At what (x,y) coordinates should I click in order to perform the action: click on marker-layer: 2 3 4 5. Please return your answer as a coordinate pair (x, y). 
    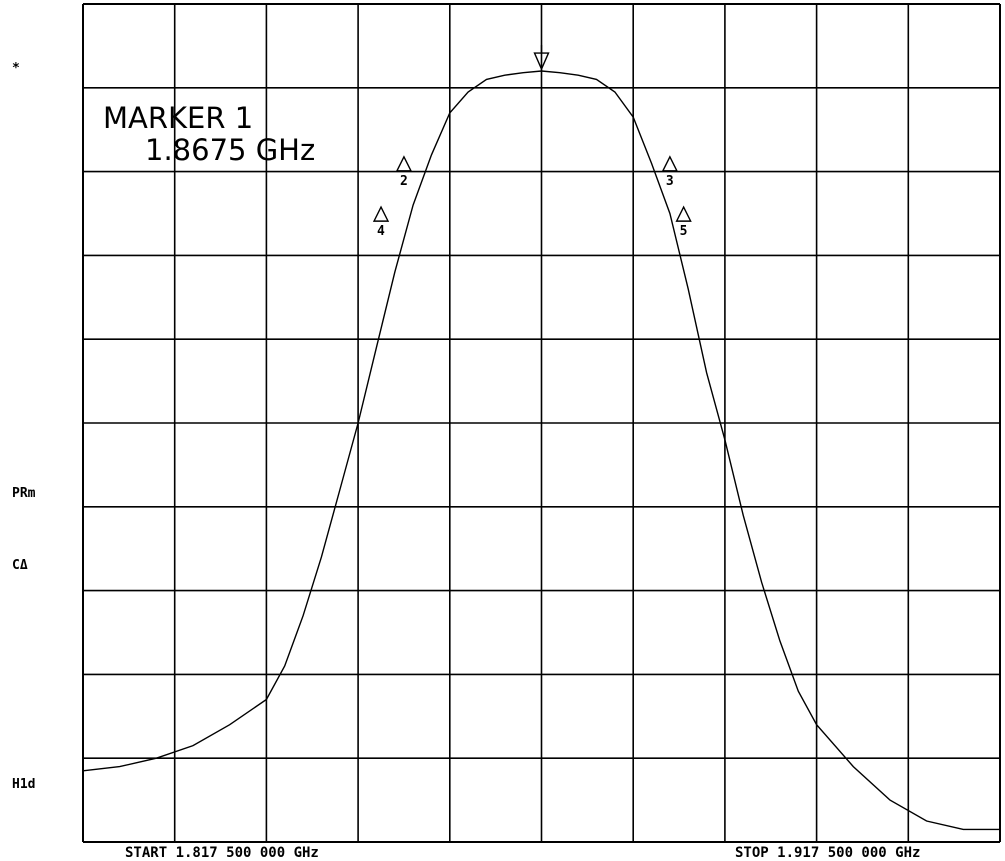
    Looking at the image, I should click on (532, 142).